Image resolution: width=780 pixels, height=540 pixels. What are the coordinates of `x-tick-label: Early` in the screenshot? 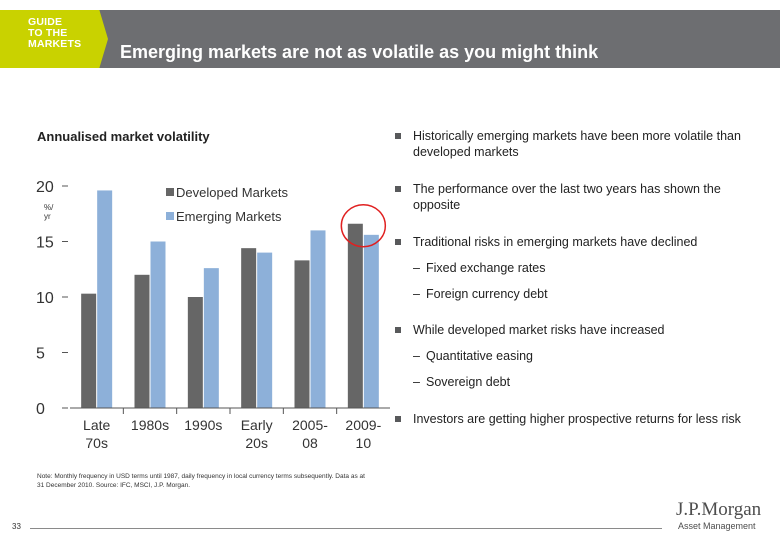 It's located at (257, 425).